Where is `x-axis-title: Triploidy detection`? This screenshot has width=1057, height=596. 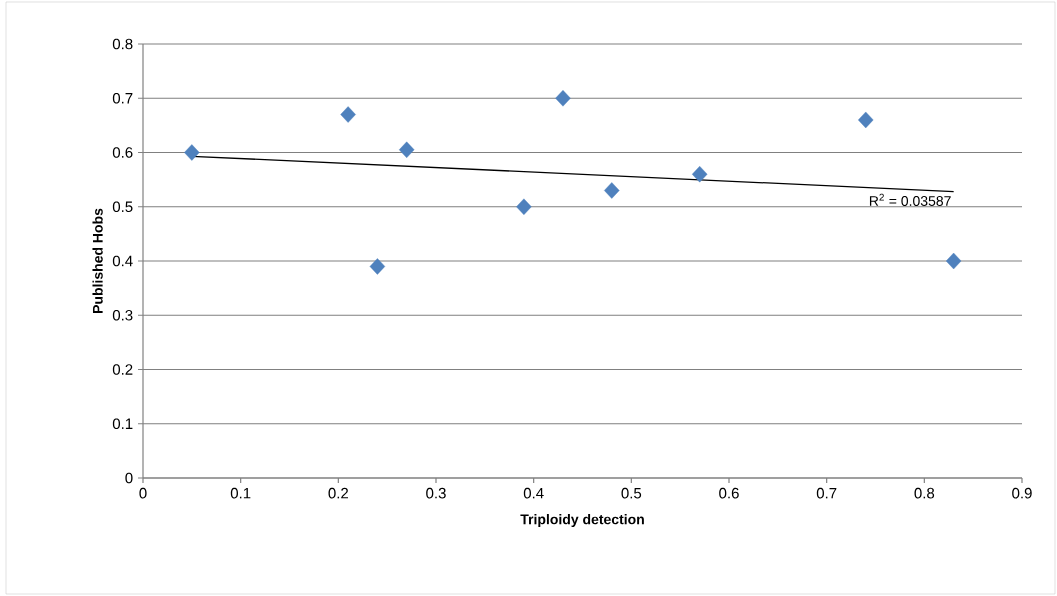 x-axis-title: Triploidy detection is located at coordinates (582, 521).